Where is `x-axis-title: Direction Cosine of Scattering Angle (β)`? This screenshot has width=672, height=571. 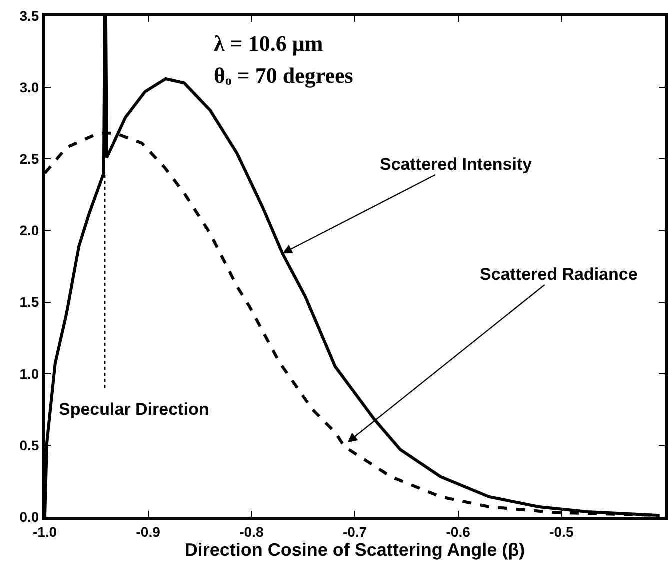 x-axis-title: Direction Cosine of Scattering Angle (β) is located at coordinates (355, 550).